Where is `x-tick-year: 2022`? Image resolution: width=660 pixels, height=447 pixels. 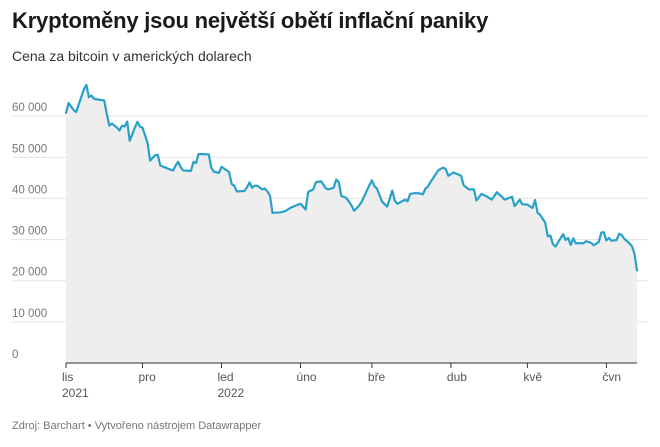
x-tick-year: 2022 is located at coordinates (230, 393).